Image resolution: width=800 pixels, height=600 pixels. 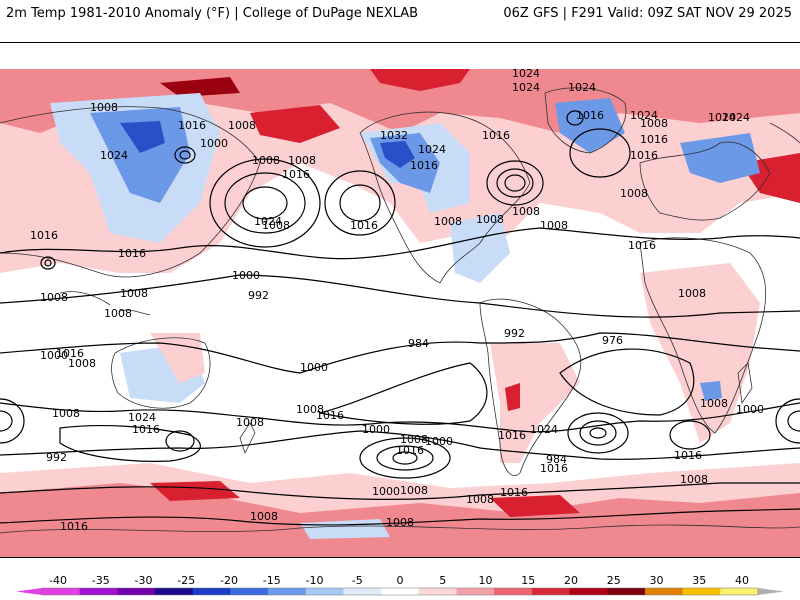 What do you see at coordinates (700, 353) in the screenshot?
I see `africa-warm-anomaly` at bounding box center [700, 353].